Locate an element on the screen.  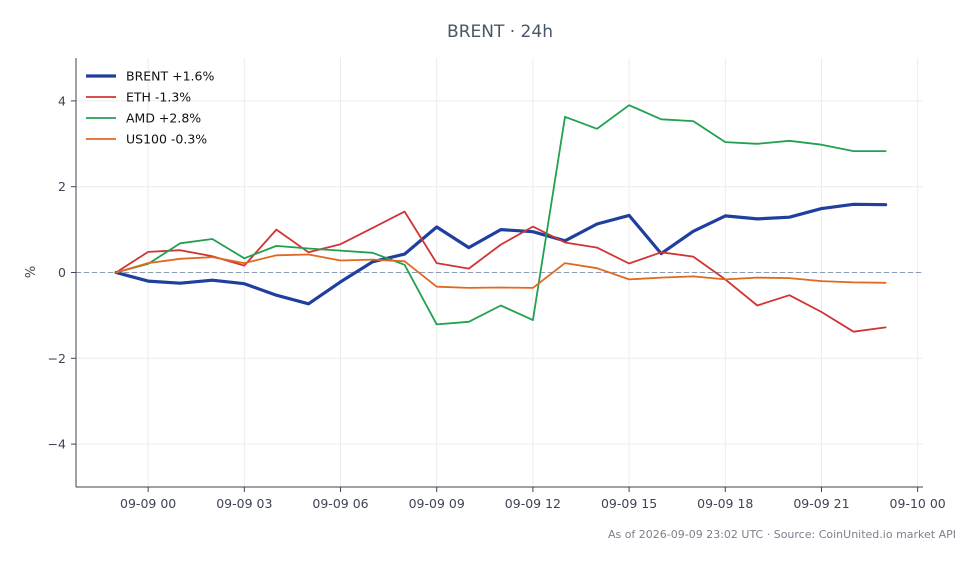
chart-title: BRENT · 24h is located at coordinates (500, 32).